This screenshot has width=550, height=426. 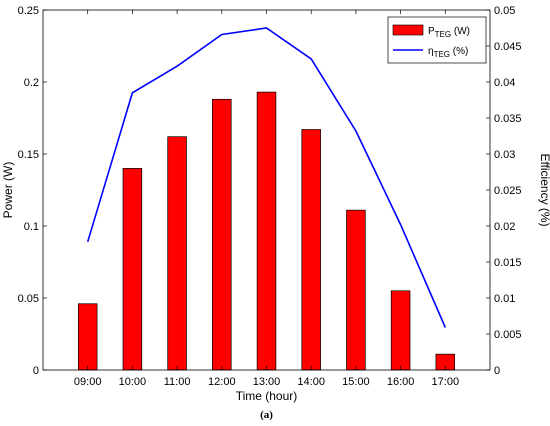 What do you see at coordinates (8, 190) in the screenshot?
I see `left-y-axis-label: Power (W)` at bounding box center [8, 190].